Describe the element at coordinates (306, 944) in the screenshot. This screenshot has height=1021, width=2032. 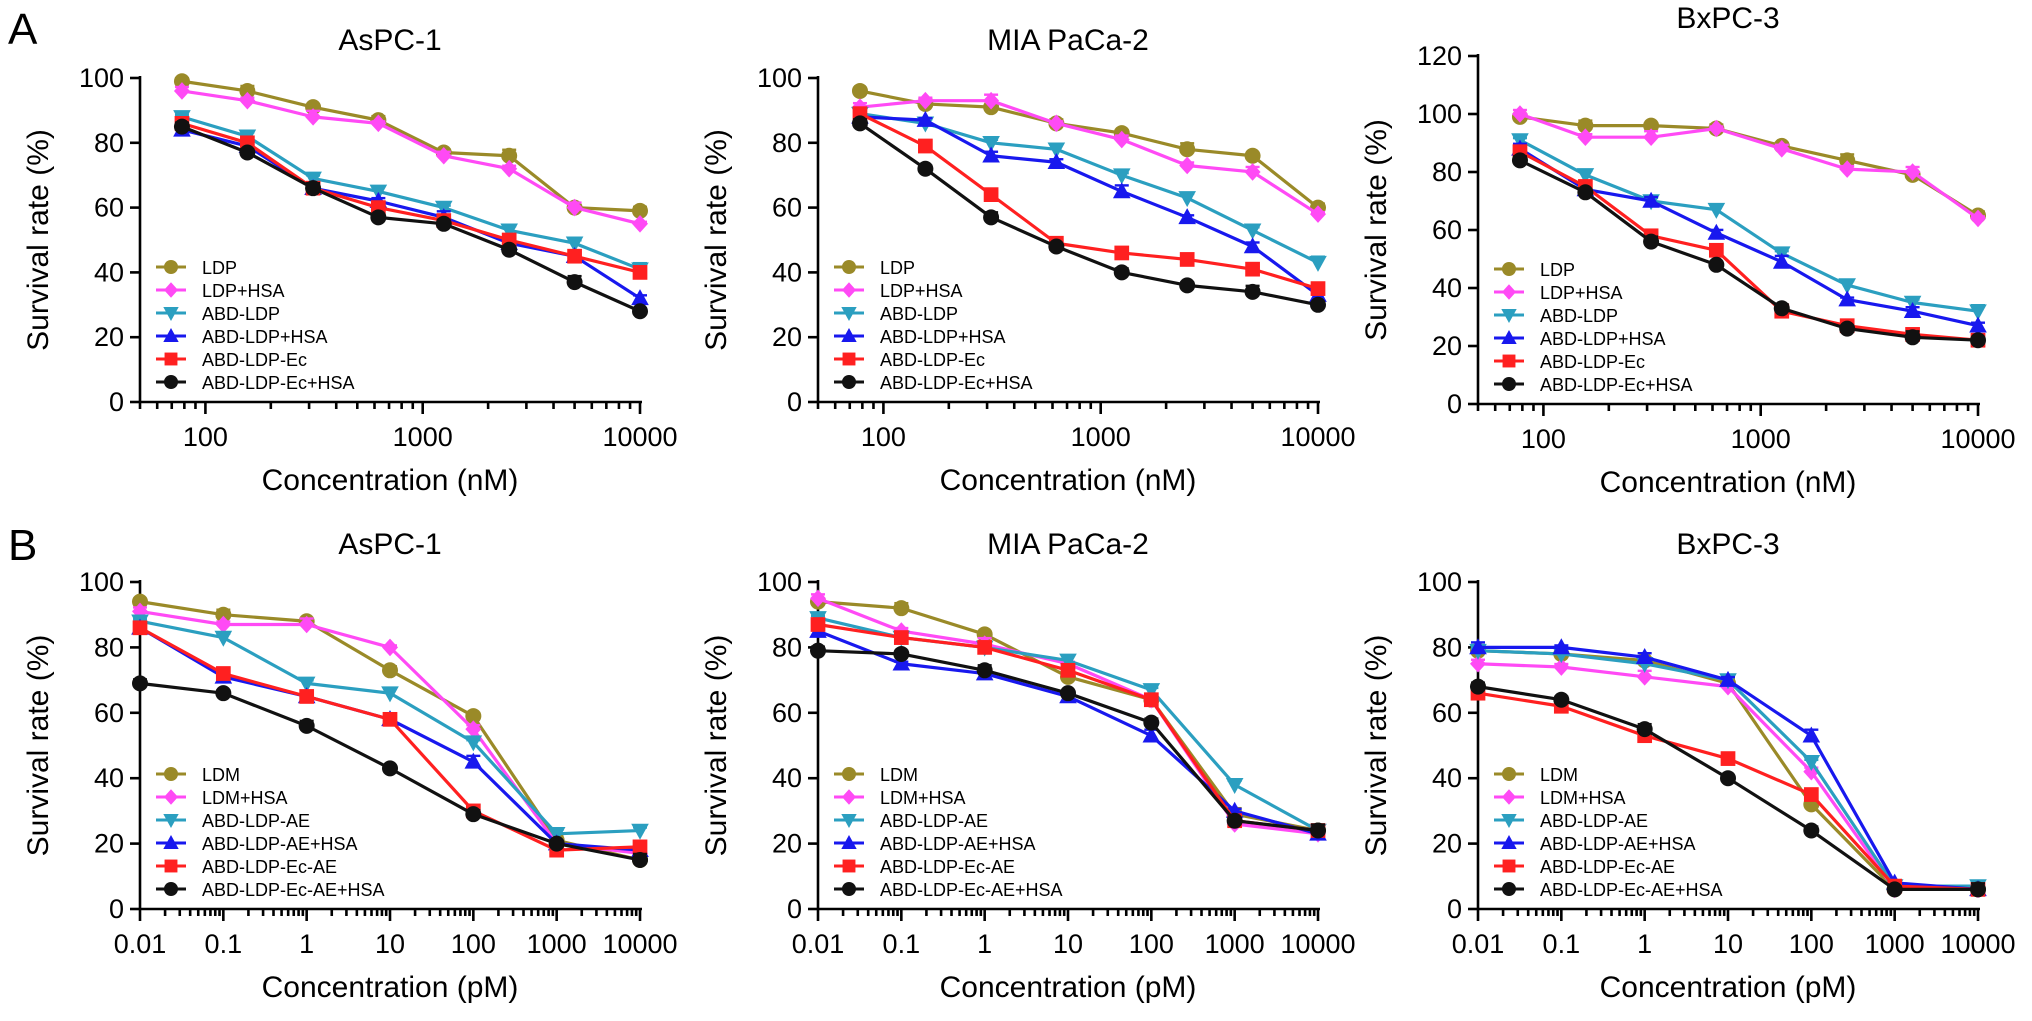
I see `x-tick-label: 1` at that location.